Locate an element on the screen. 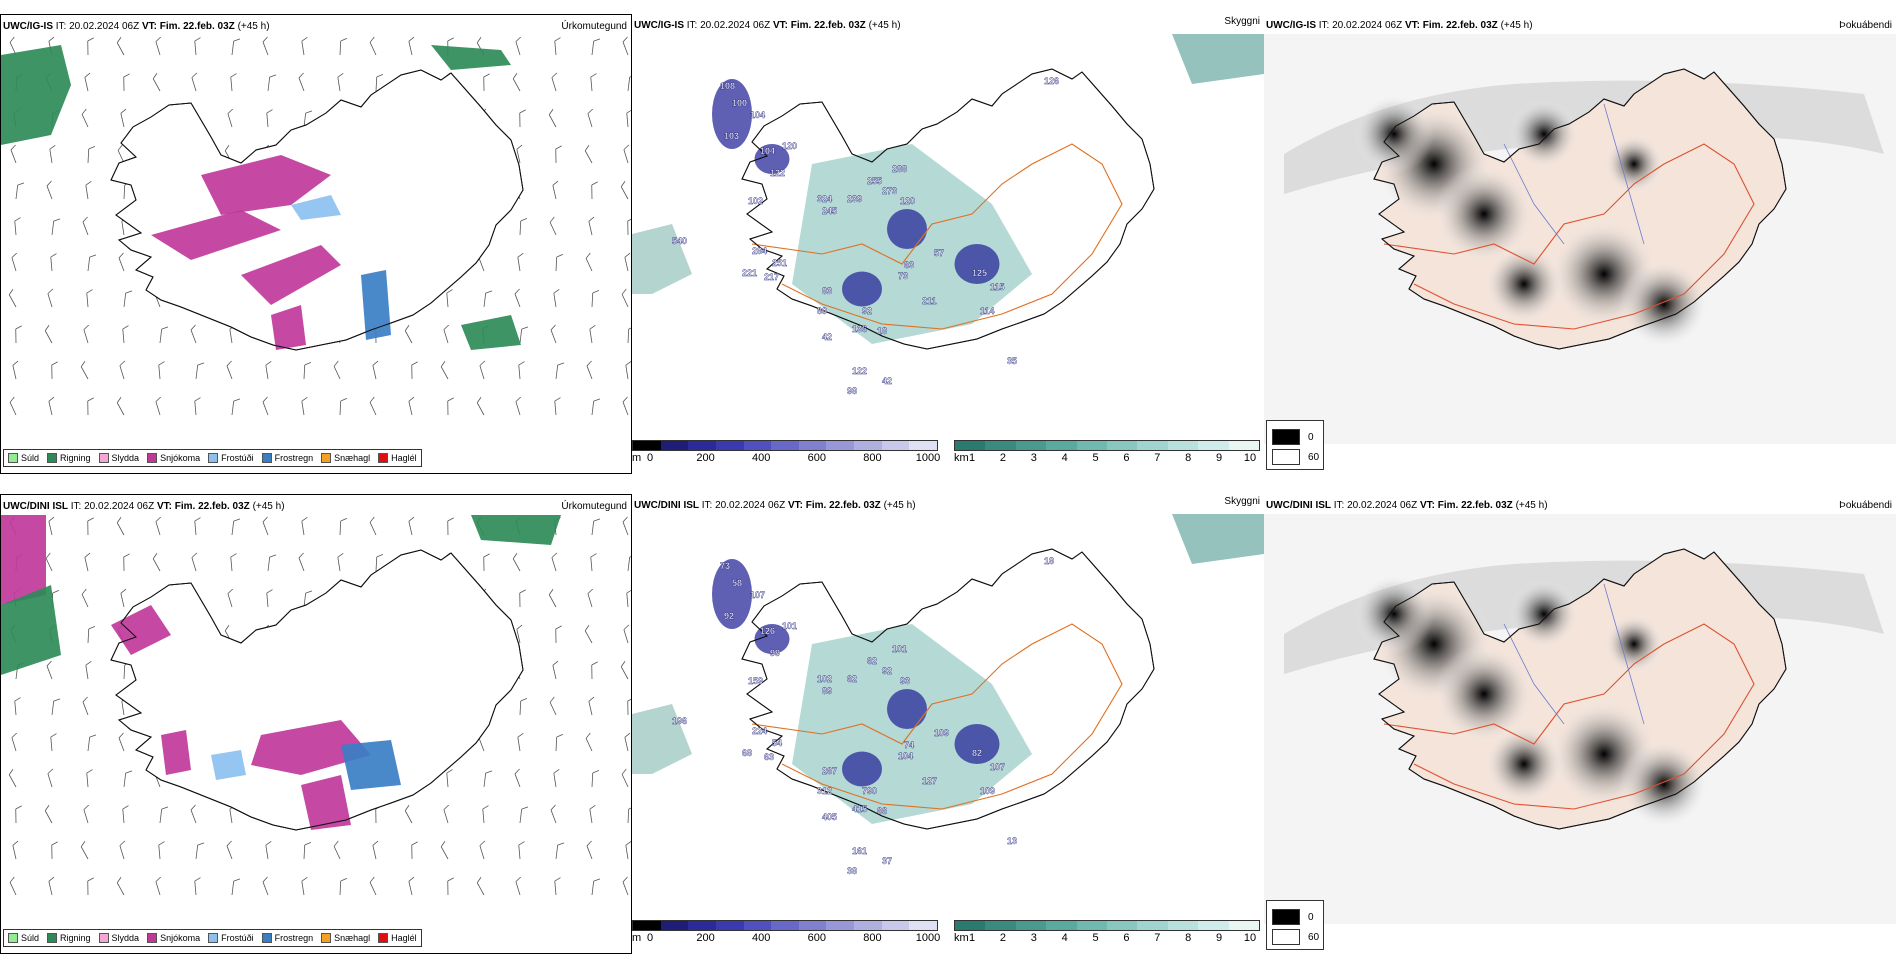 This screenshot has width=1900, height=954. visibility-value-label: 103 is located at coordinates (731, 136).